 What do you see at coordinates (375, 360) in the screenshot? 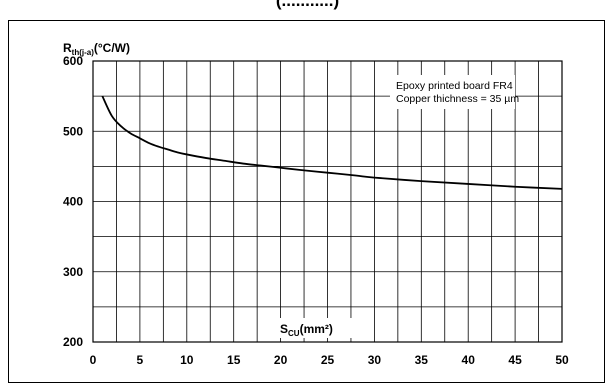
I see `x-tick-label: 30` at bounding box center [375, 360].